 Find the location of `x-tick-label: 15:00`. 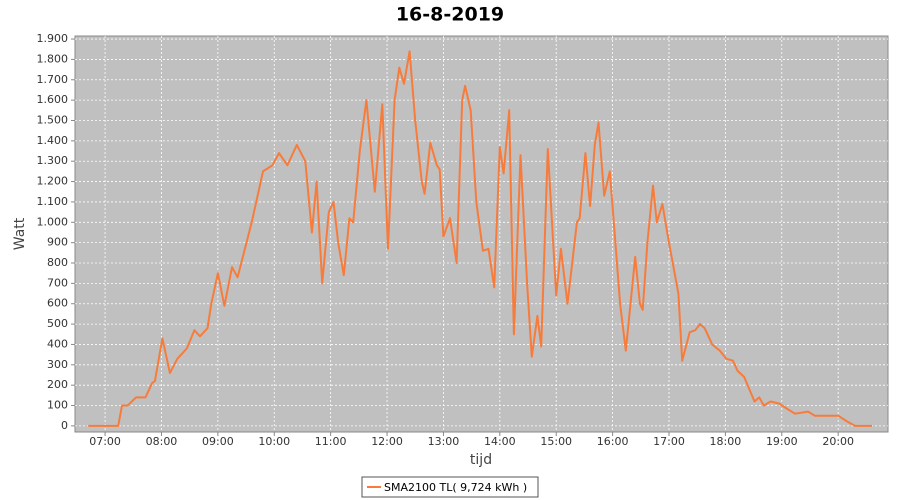

x-tick-label: 15:00 is located at coordinates (556, 441).